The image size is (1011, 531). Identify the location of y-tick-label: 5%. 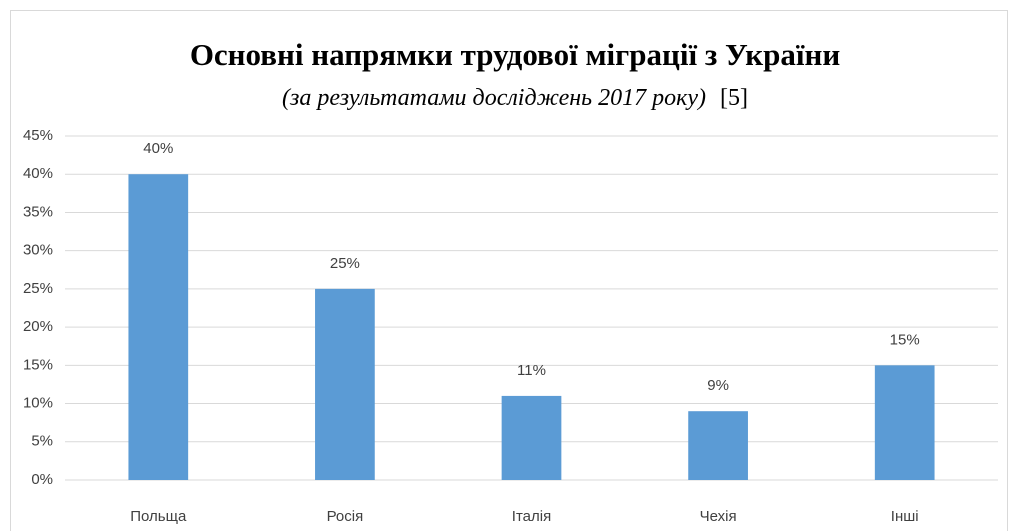
(42, 441).